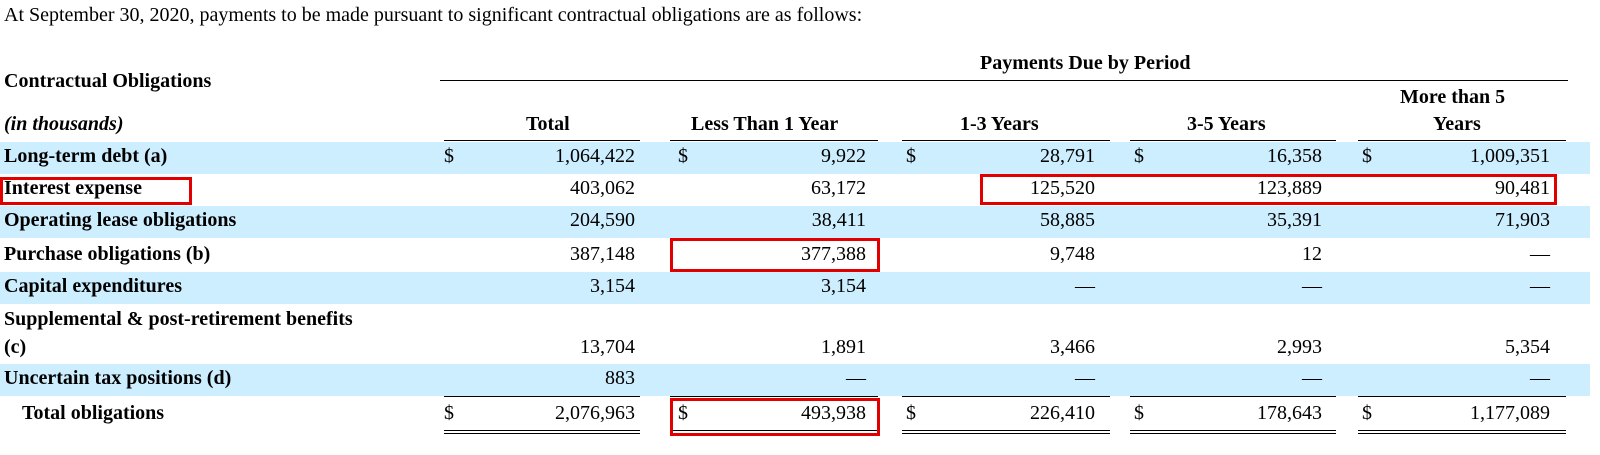  What do you see at coordinates (612, 286) in the screenshot?
I see `cell-total: 3,154` at bounding box center [612, 286].